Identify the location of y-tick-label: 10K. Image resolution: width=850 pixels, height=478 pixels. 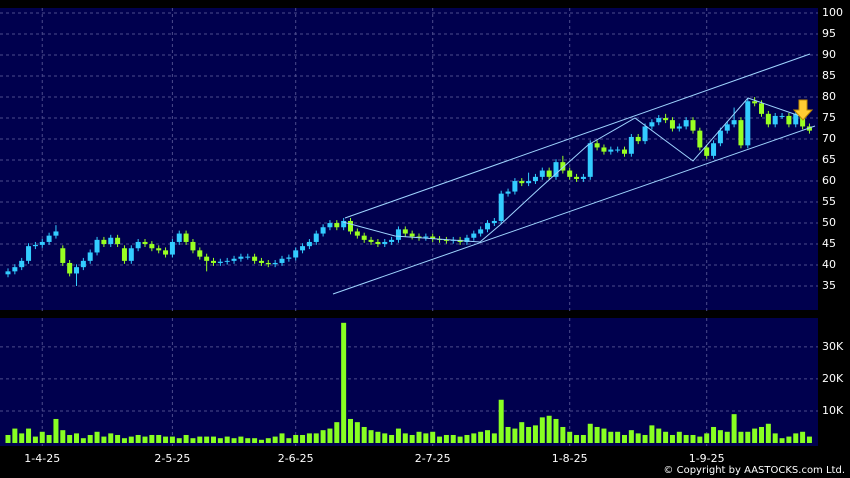
(833, 410).